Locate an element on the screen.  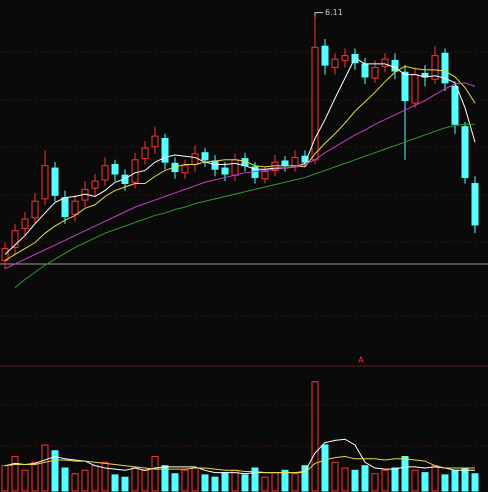
high-label: 6.11 is located at coordinates (334, 12).